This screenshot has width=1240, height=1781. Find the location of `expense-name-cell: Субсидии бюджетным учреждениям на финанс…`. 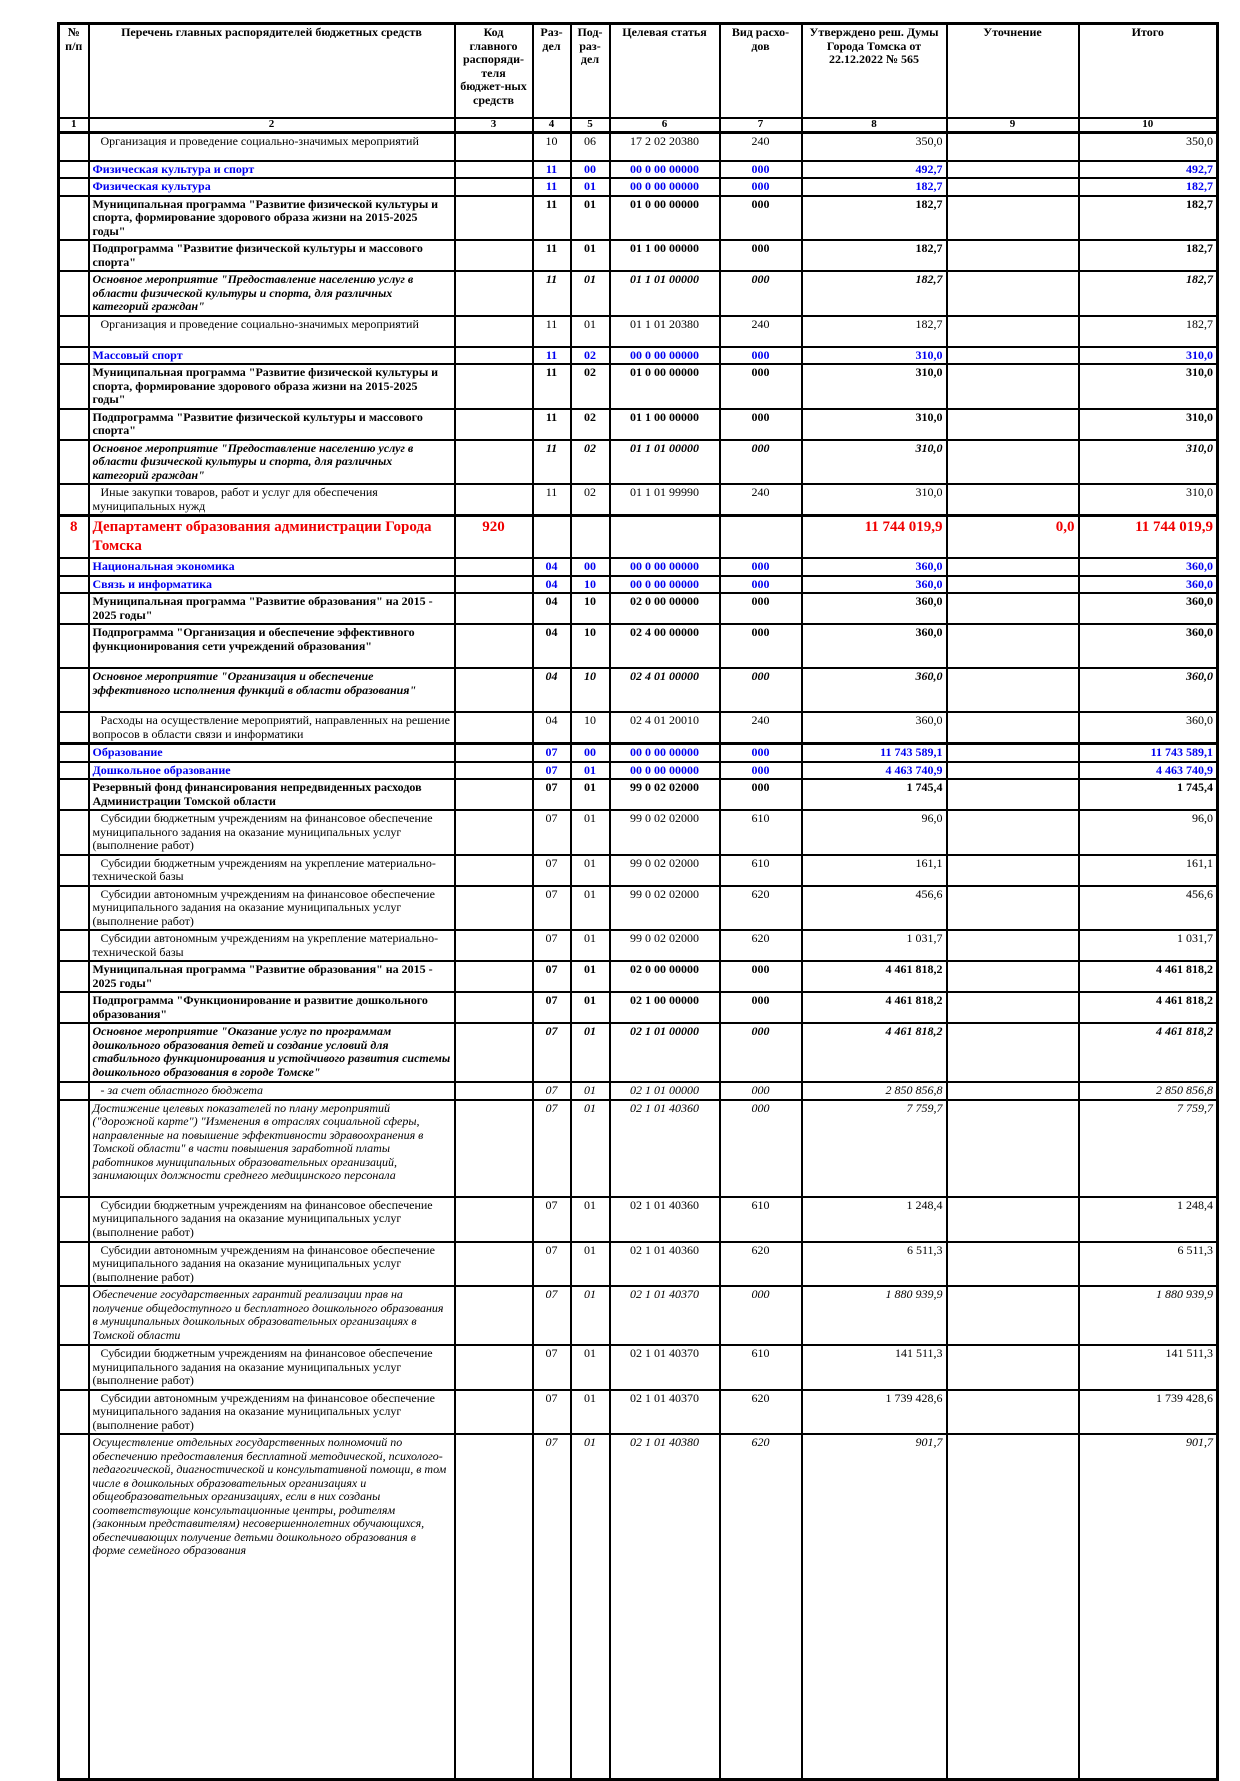

expense-name-cell: Субсидии бюджетным учреждениям на финанс… is located at coordinates (271, 1367).